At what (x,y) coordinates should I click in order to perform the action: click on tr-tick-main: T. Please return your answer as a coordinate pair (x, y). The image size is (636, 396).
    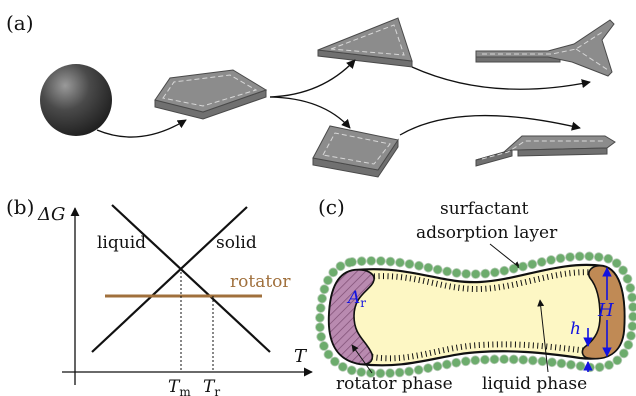
    Looking at the image, I should click on (209, 386).